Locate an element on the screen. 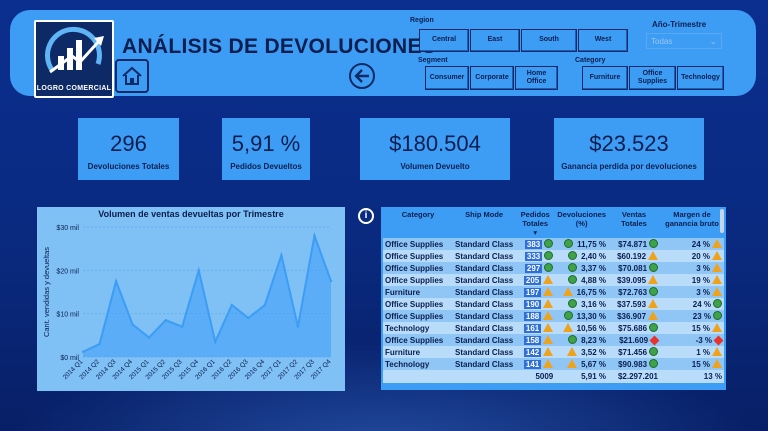 This screenshot has width=768, height=431. quarter-dropdown: Todas ⌄ is located at coordinates (684, 41).